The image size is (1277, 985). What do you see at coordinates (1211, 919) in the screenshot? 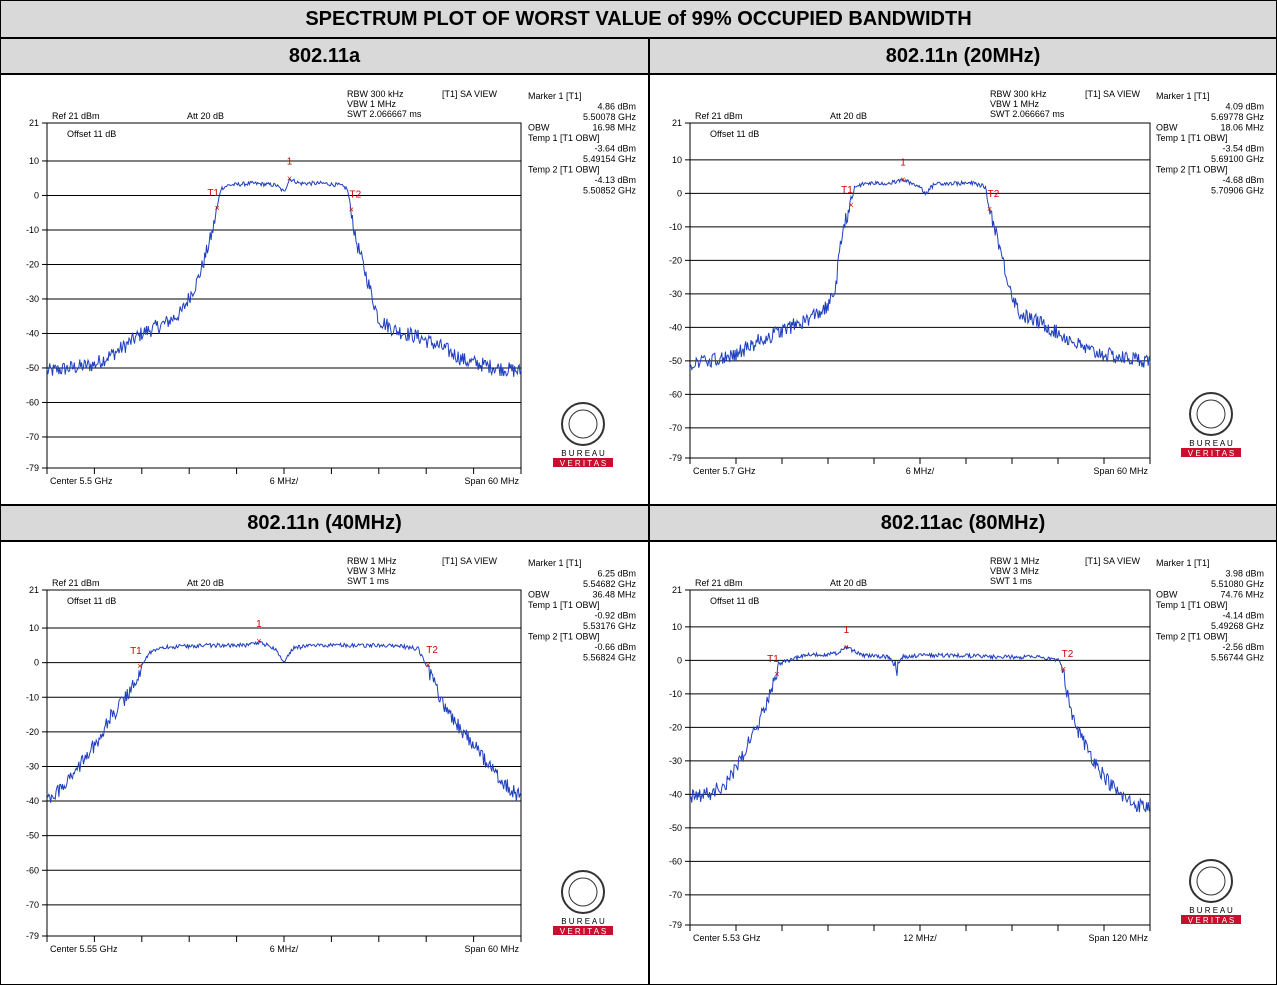
I see `logo-band` at bounding box center [1211, 919].